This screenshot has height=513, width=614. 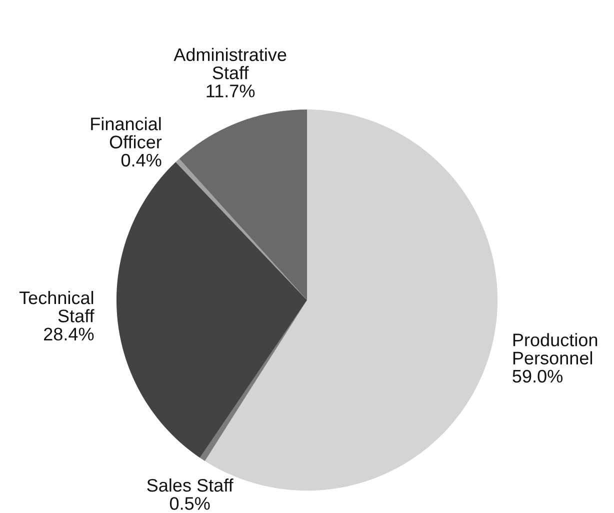 I want to click on data-label: 11.7%, so click(x=230, y=91).